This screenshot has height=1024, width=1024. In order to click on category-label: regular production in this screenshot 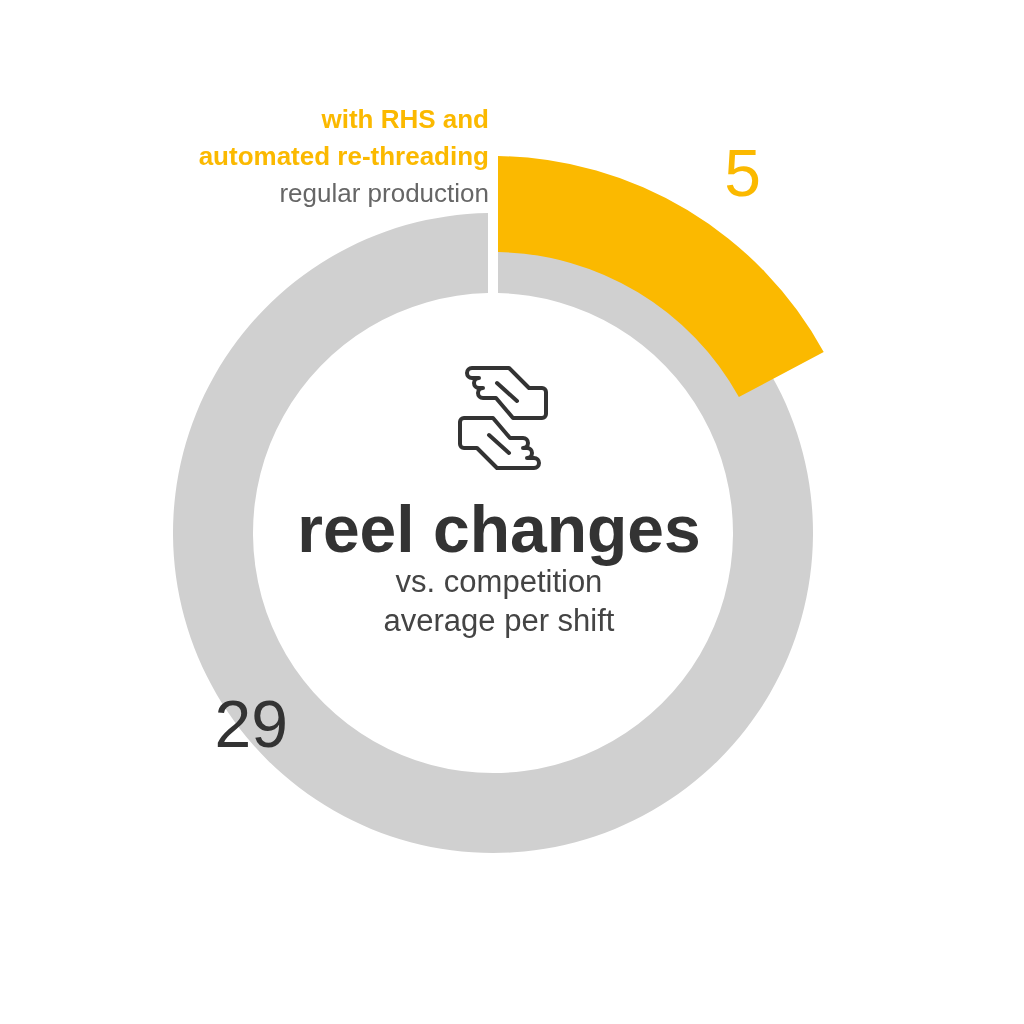, I will do `click(384, 193)`.